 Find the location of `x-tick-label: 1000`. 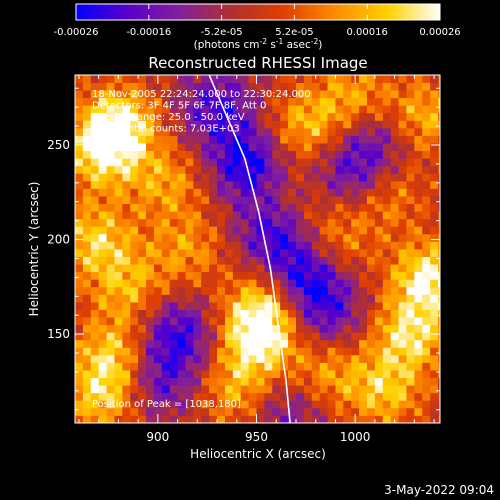

x-tick-label: 1000 is located at coordinates (355, 437).